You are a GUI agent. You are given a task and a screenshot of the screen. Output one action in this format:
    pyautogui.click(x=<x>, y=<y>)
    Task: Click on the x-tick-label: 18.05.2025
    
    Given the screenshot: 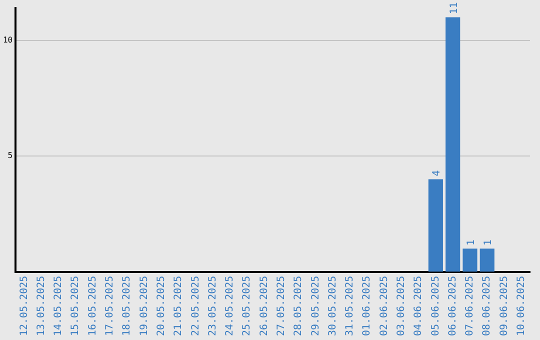 What is the action you would take?
    pyautogui.click(x=127, y=306)
    